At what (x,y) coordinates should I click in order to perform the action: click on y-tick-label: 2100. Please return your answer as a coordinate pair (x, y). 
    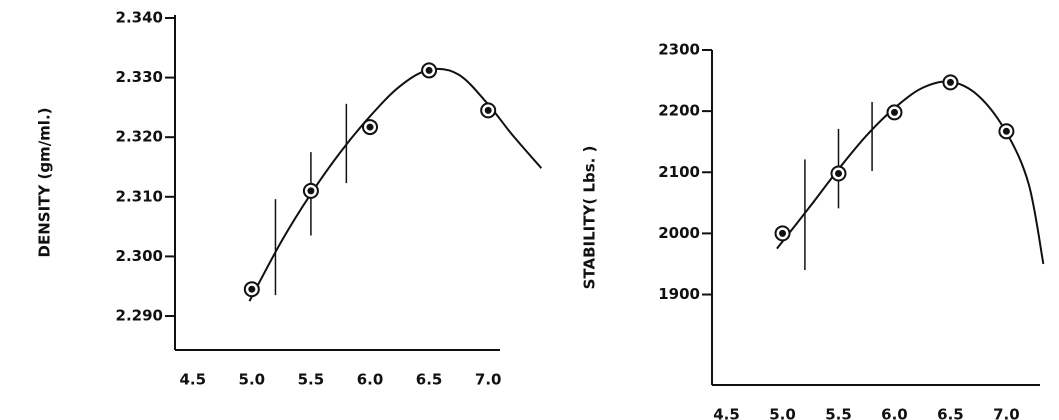
    Looking at the image, I should click on (679, 172).